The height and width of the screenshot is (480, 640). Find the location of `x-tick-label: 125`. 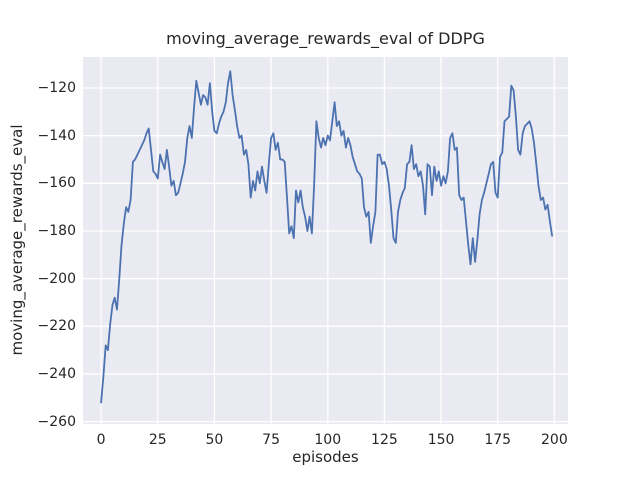

x-tick-label: 125 is located at coordinates (384, 440).